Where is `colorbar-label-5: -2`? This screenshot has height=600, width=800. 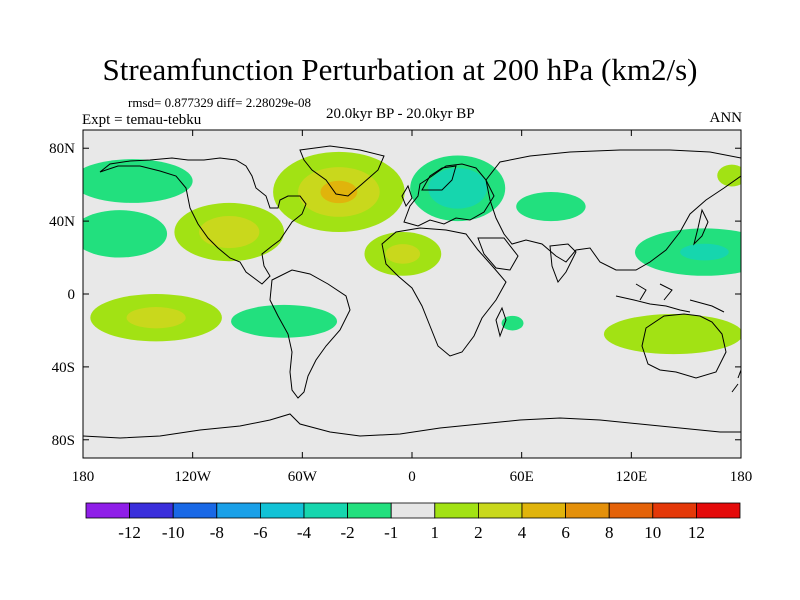 colorbar-label-5: -2 is located at coordinates (348, 532).